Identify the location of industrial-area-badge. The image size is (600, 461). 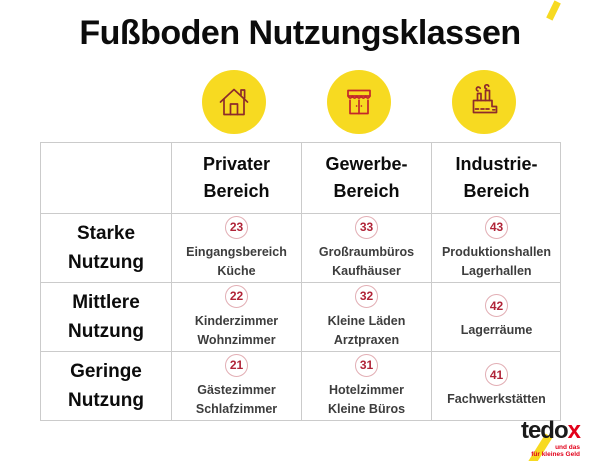
(484, 102).